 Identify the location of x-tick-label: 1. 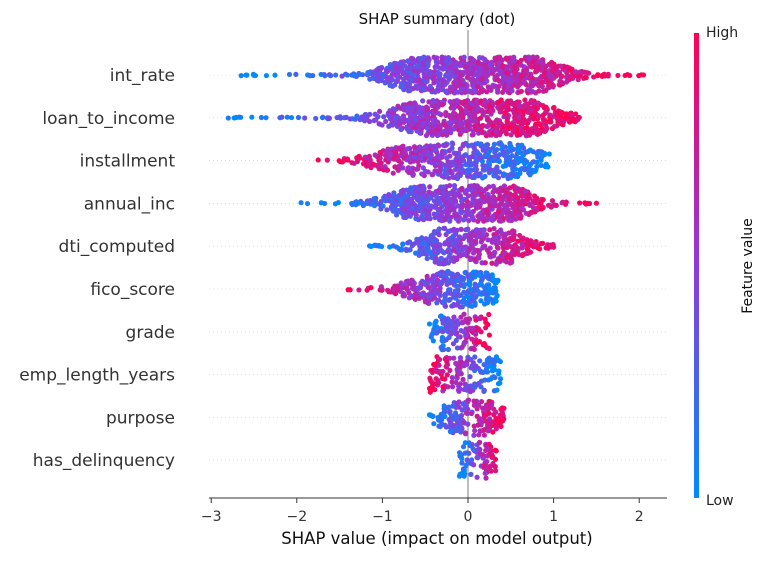
(553, 517).